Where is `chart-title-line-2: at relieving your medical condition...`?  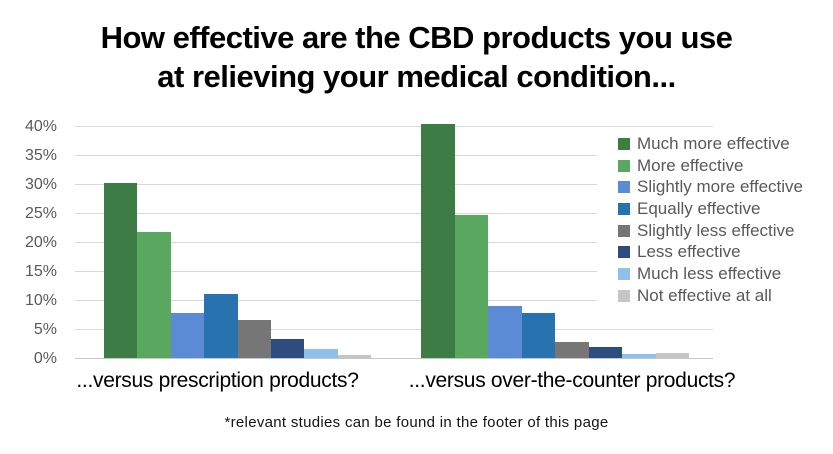
chart-title-line-2: at relieving your medical condition... is located at coordinates (416, 76).